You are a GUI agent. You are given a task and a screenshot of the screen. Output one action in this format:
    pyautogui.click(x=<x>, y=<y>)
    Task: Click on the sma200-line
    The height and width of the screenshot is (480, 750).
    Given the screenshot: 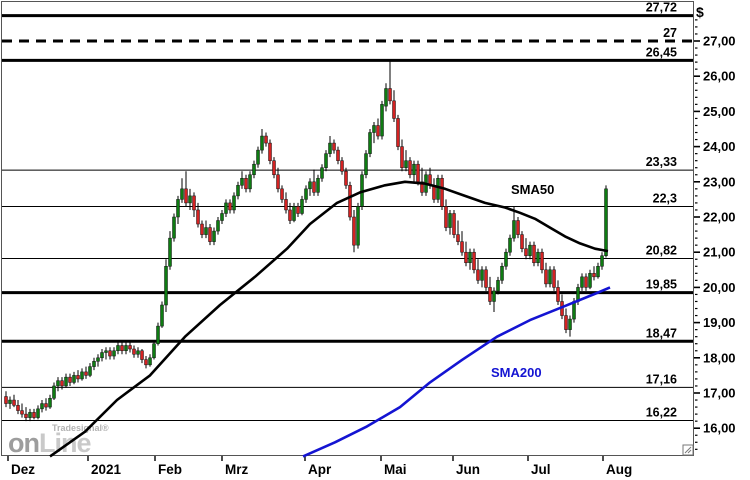 What is the action you would take?
    pyautogui.click(x=456, y=372)
    